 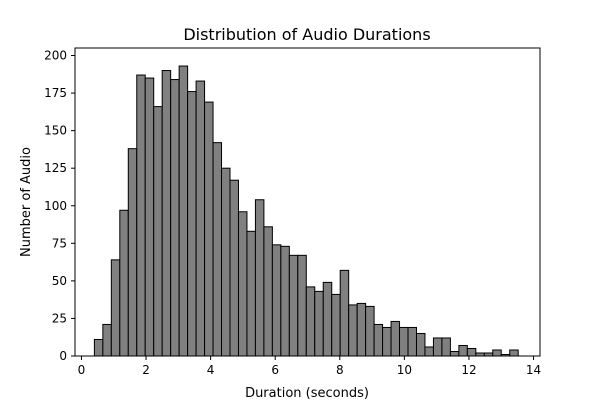 What do you see at coordinates (468, 370) in the screenshot?
I see `x-tick-label: 12` at bounding box center [468, 370].